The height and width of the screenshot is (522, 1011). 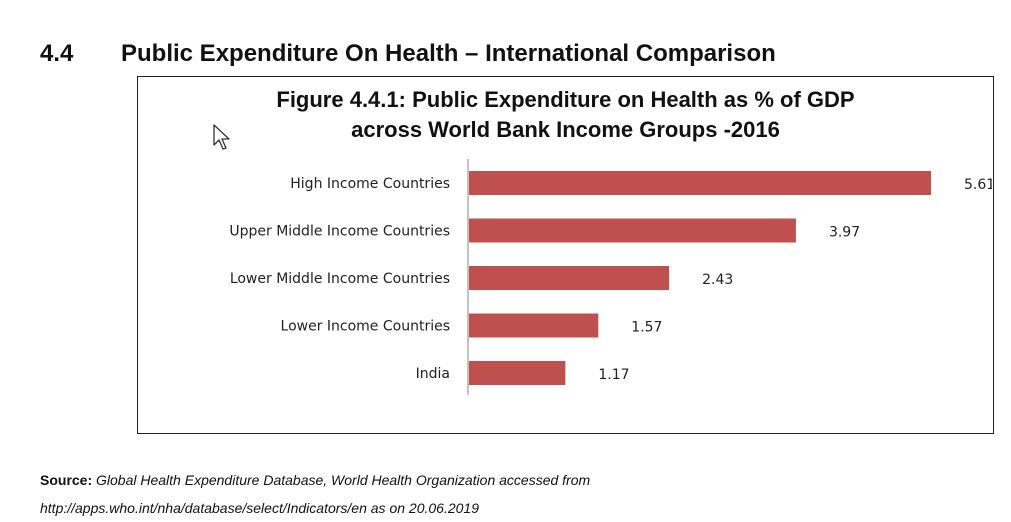 I want to click on figure-title-line2: across World Bank Income Groups -2016, so click(x=565, y=129).